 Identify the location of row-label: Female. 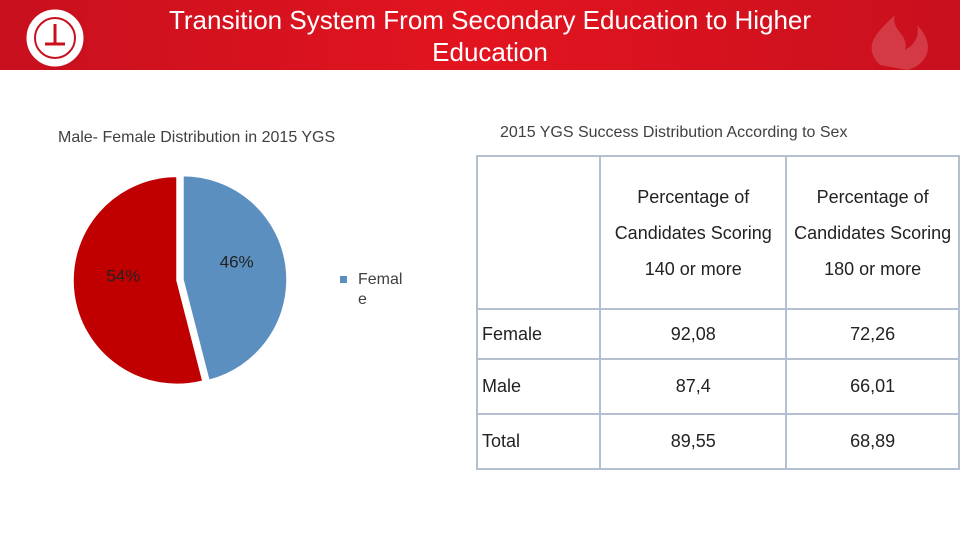
(538, 334).